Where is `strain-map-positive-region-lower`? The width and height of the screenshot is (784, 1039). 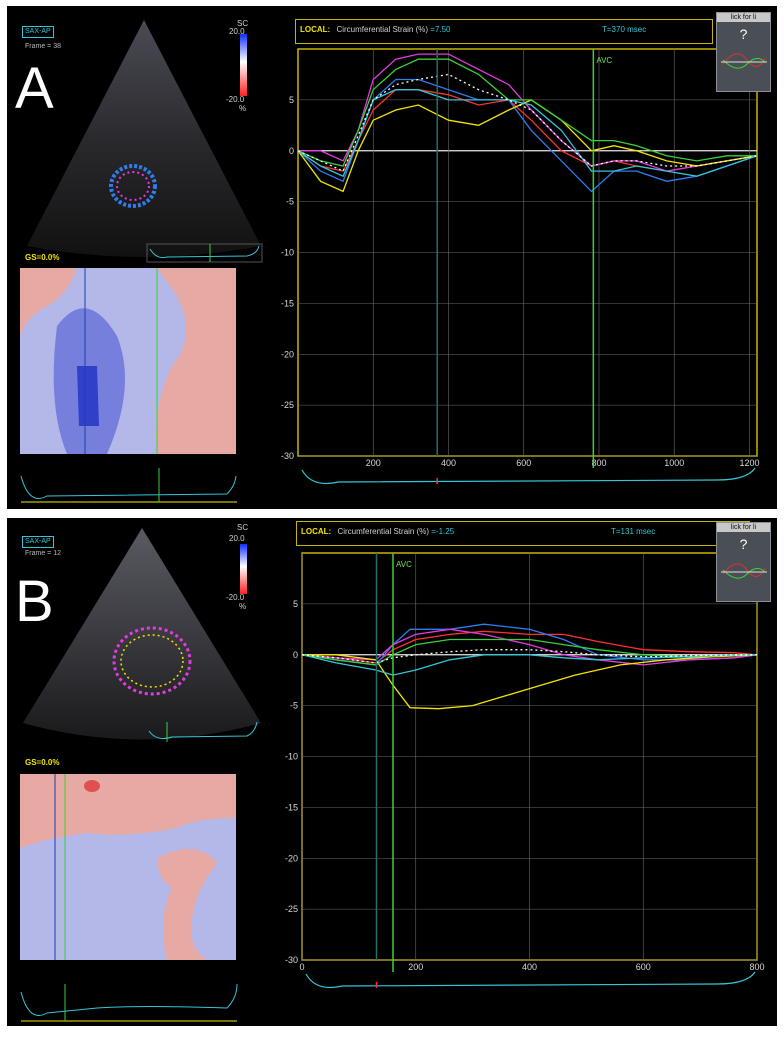 strain-map-positive-region-lower is located at coordinates (187, 904).